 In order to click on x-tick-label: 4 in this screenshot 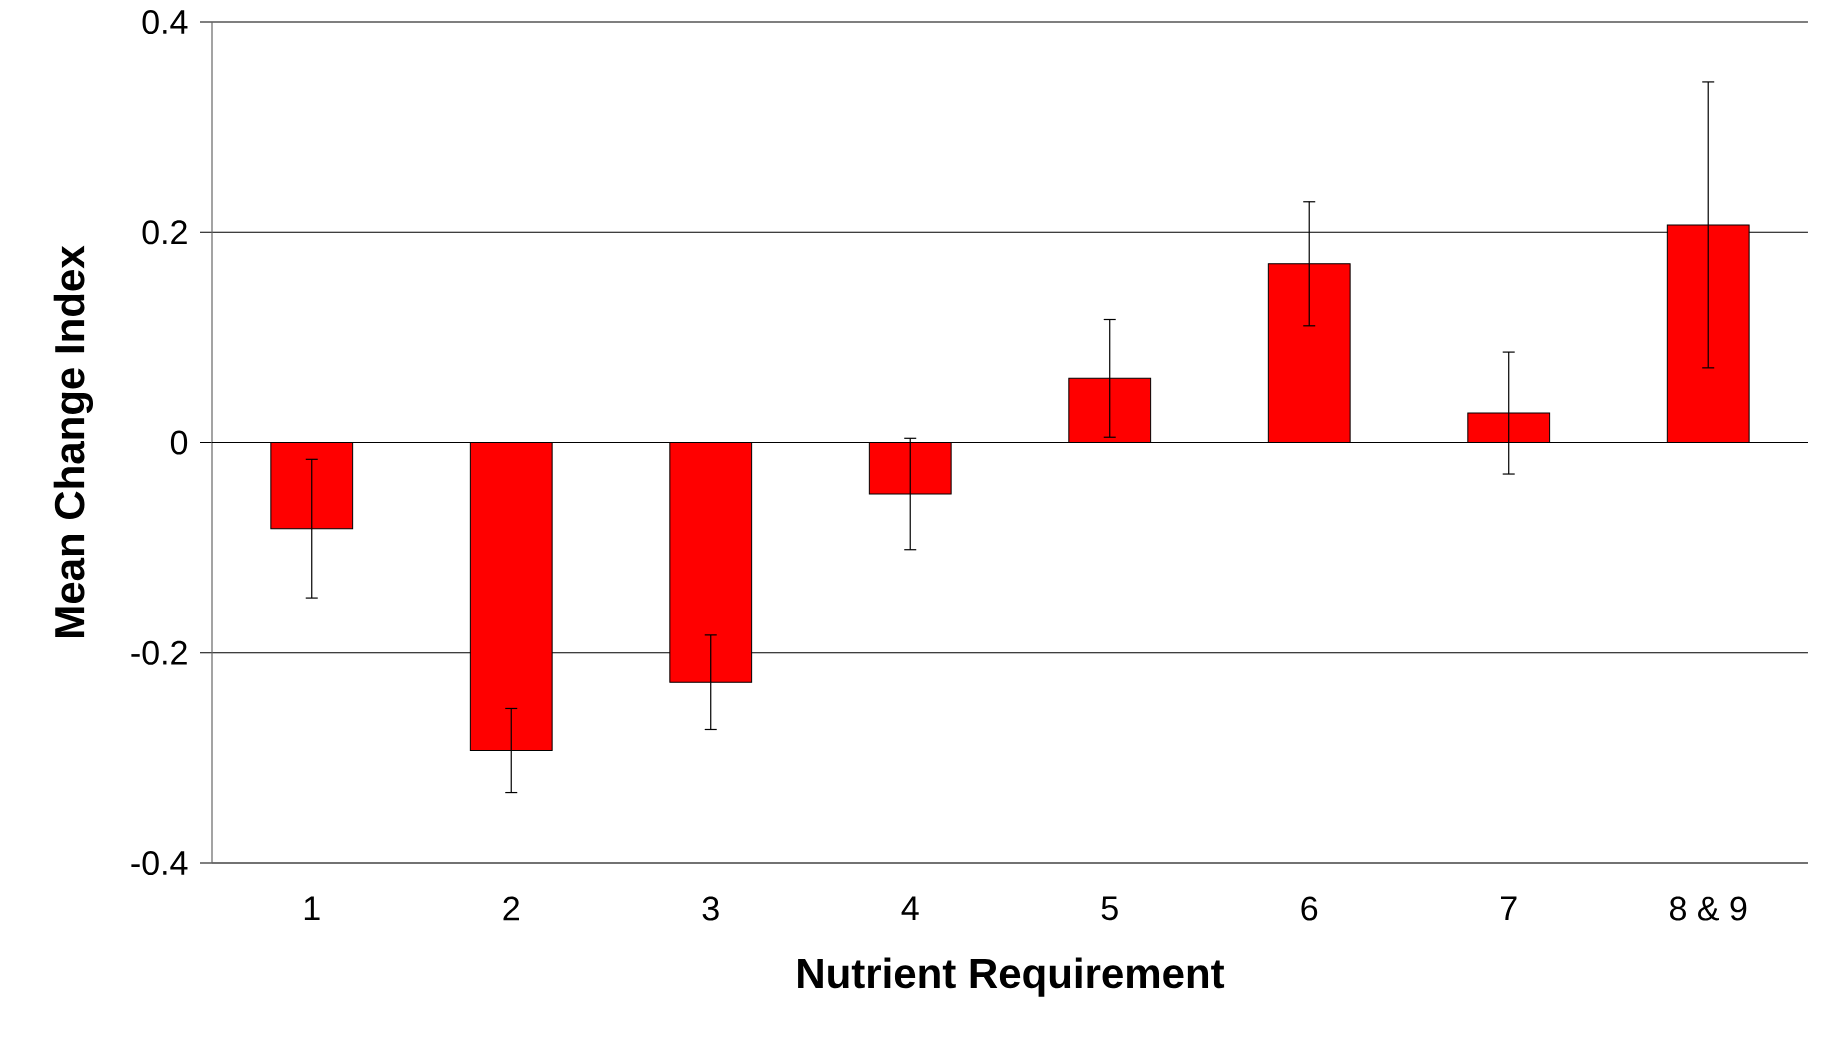, I will do `click(910, 908)`.